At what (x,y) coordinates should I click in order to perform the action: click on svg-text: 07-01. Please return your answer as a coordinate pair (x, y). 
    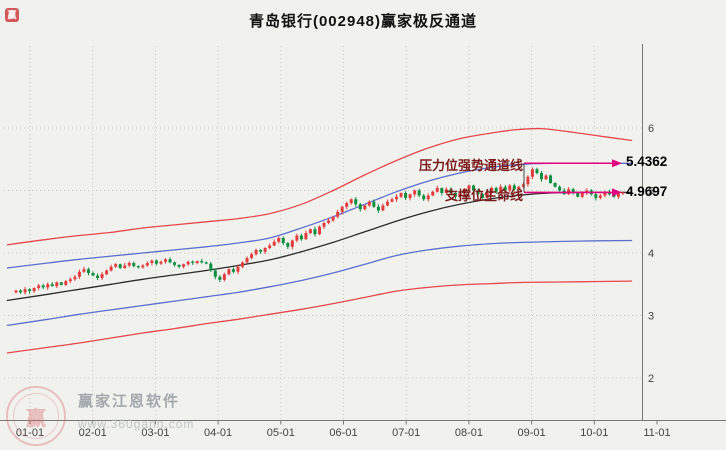
    Looking at the image, I should click on (406, 433).